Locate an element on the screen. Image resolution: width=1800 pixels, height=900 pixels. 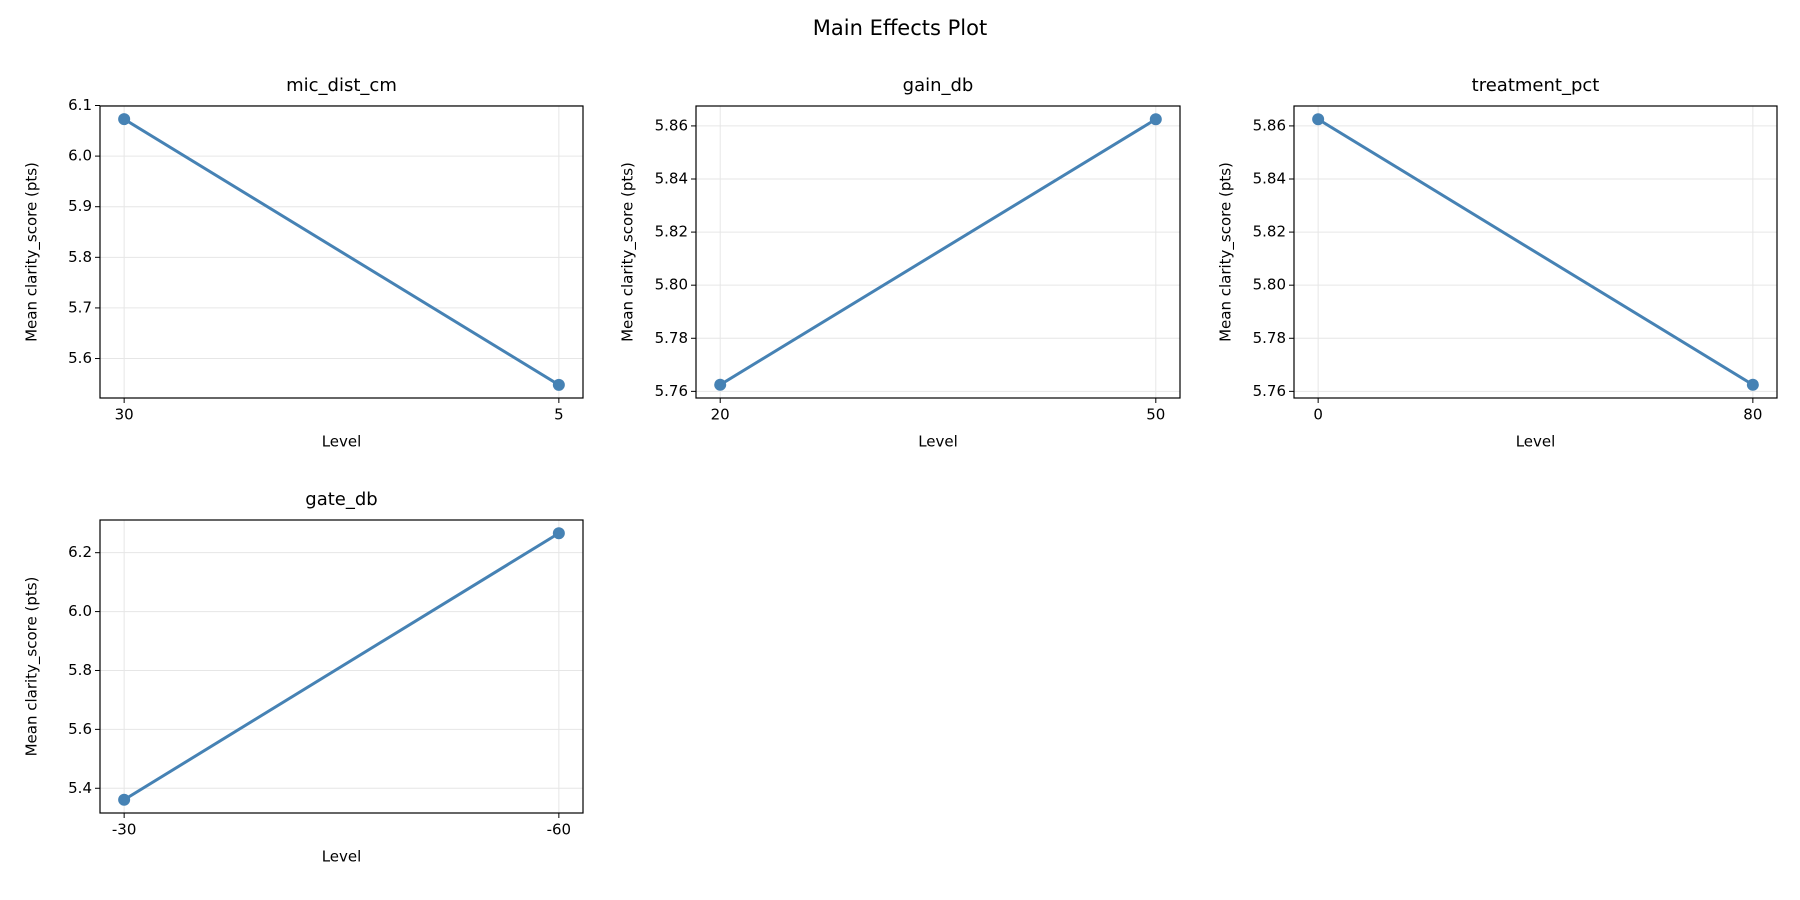
x-tick-label: -60 is located at coordinates (559, 830).